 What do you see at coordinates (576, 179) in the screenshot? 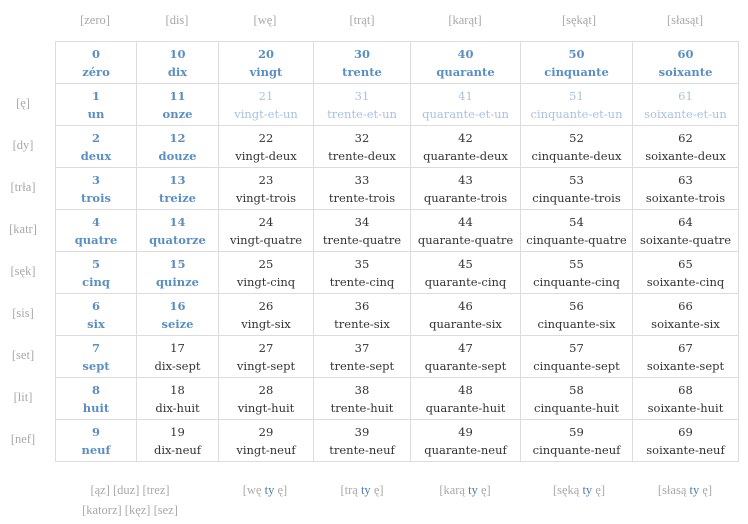
I see `number-digits: 53` at bounding box center [576, 179].